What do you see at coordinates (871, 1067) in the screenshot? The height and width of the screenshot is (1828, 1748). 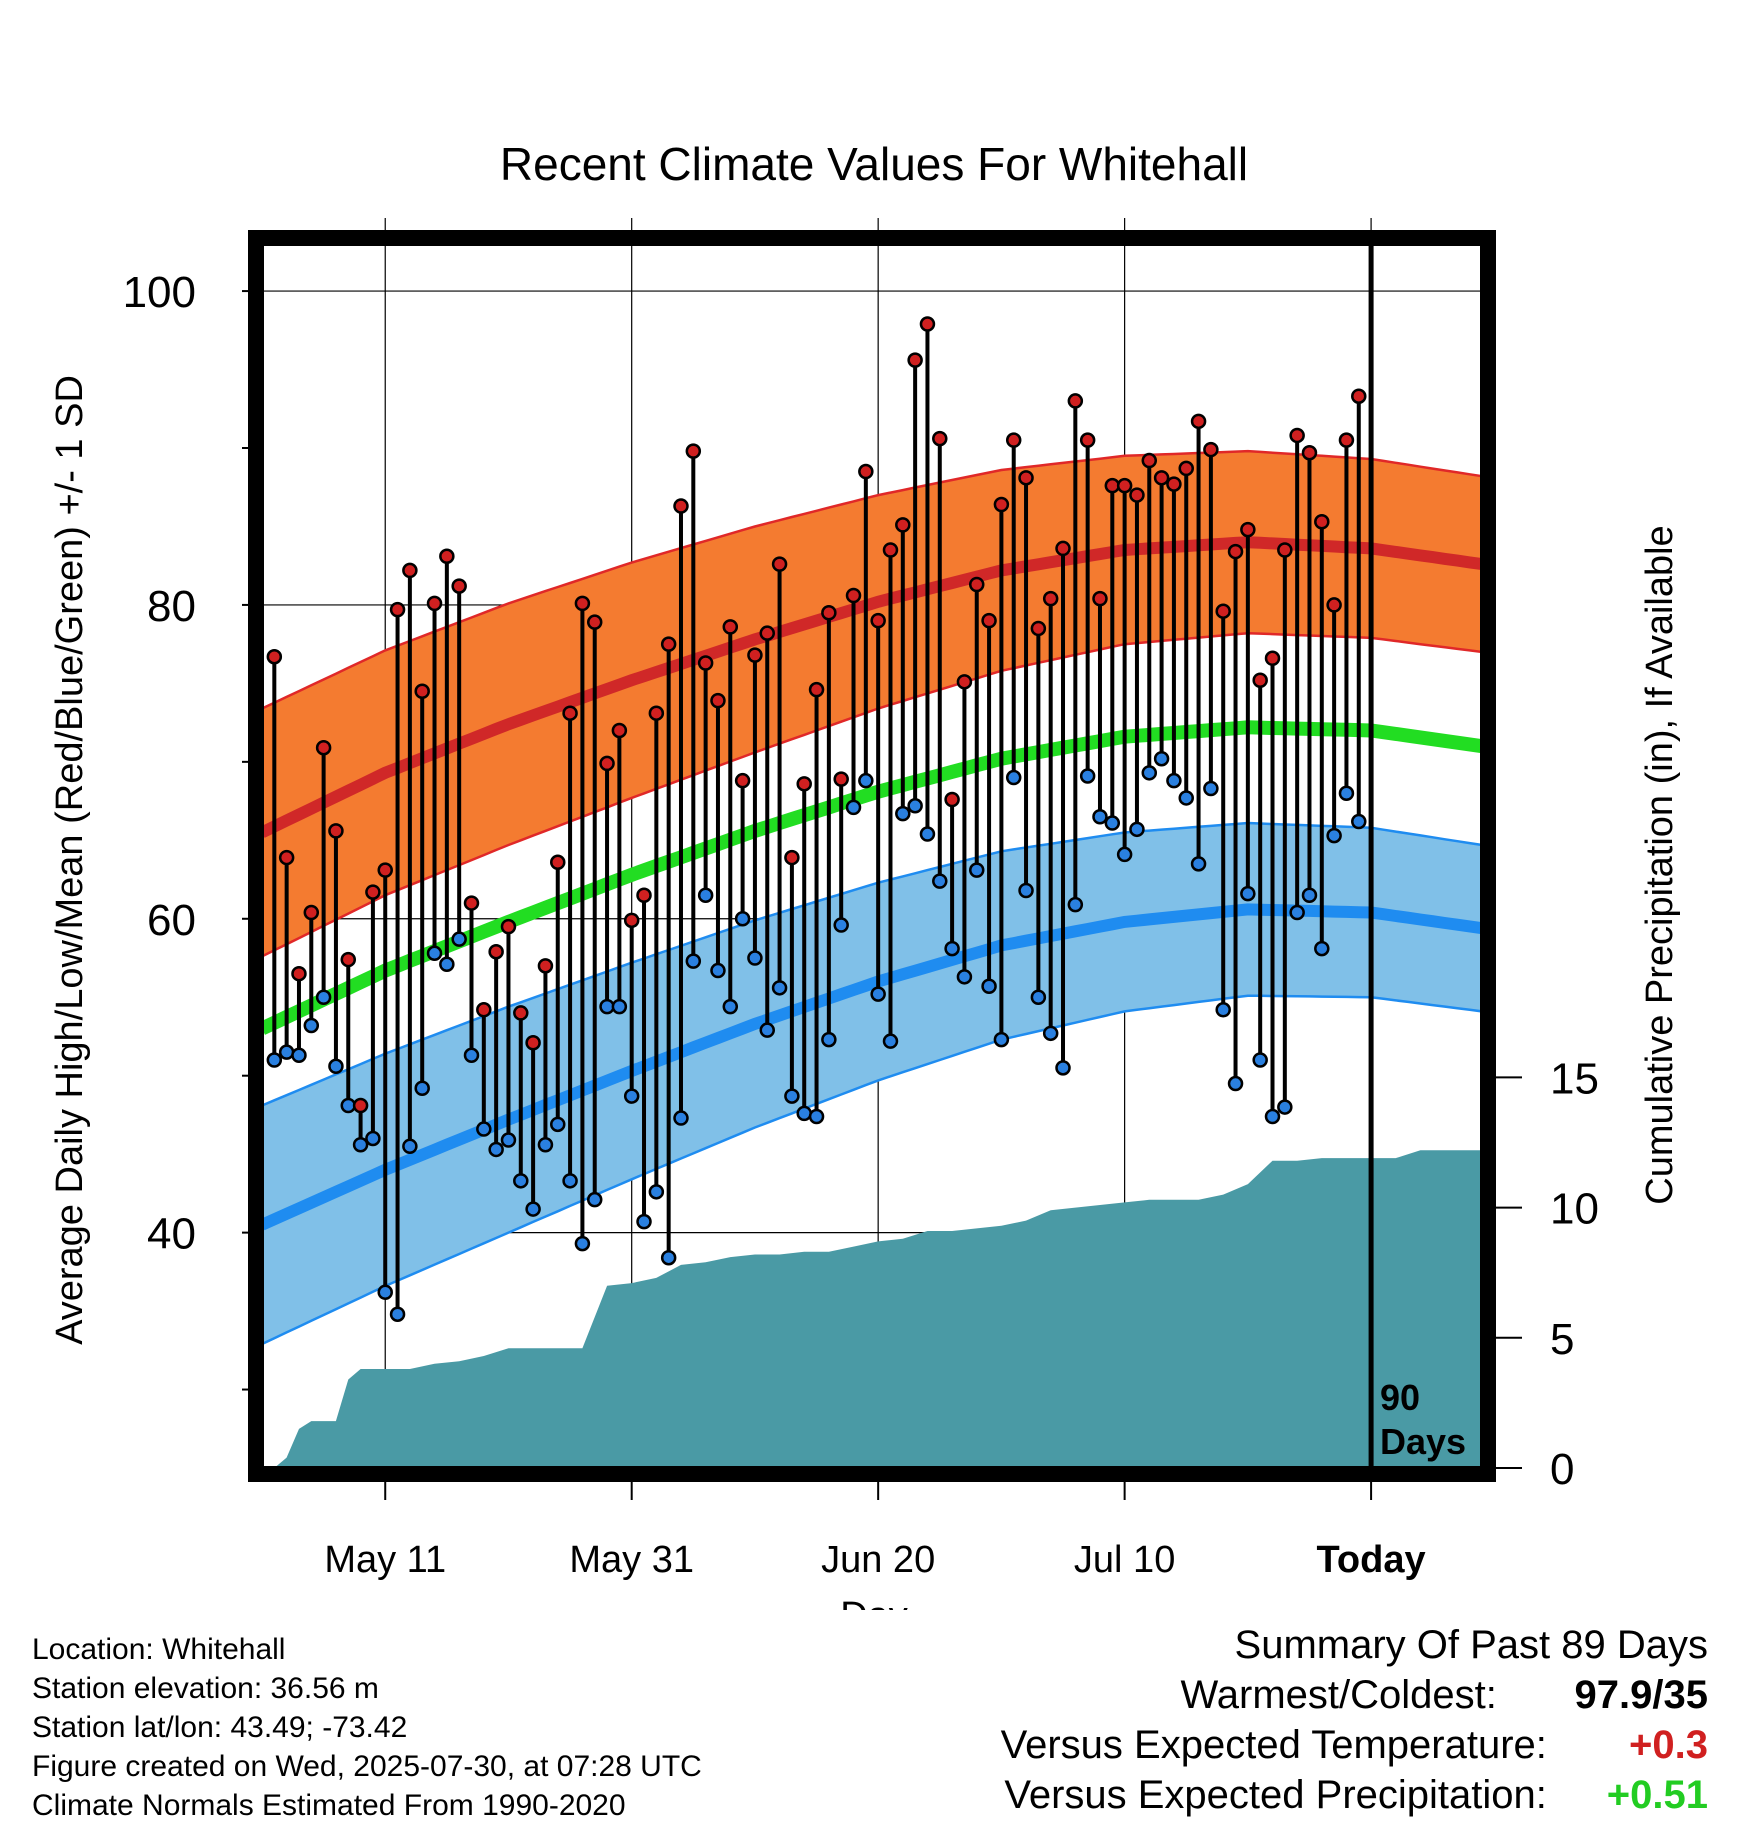 I see `low-normal-line` at bounding box center [871, 1067].